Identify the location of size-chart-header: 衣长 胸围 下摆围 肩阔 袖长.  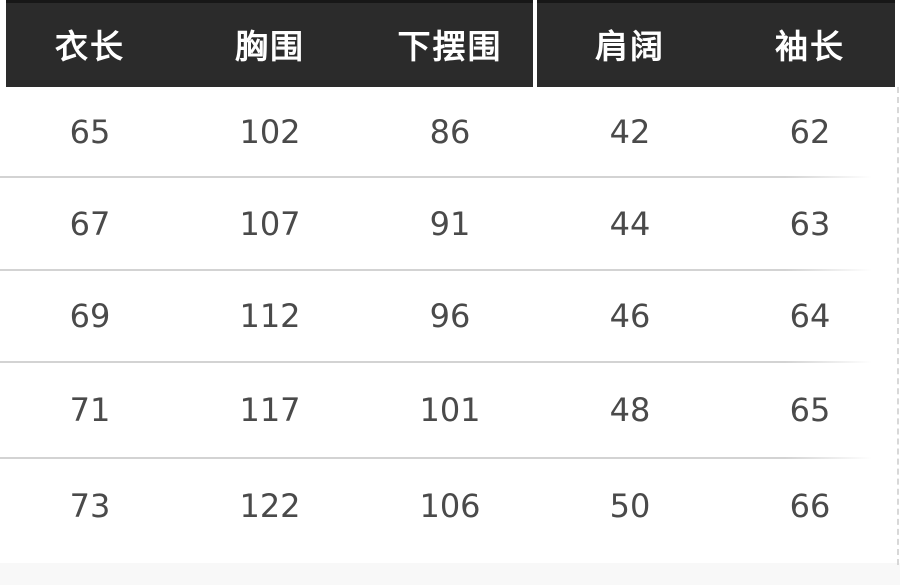
(450, 43).